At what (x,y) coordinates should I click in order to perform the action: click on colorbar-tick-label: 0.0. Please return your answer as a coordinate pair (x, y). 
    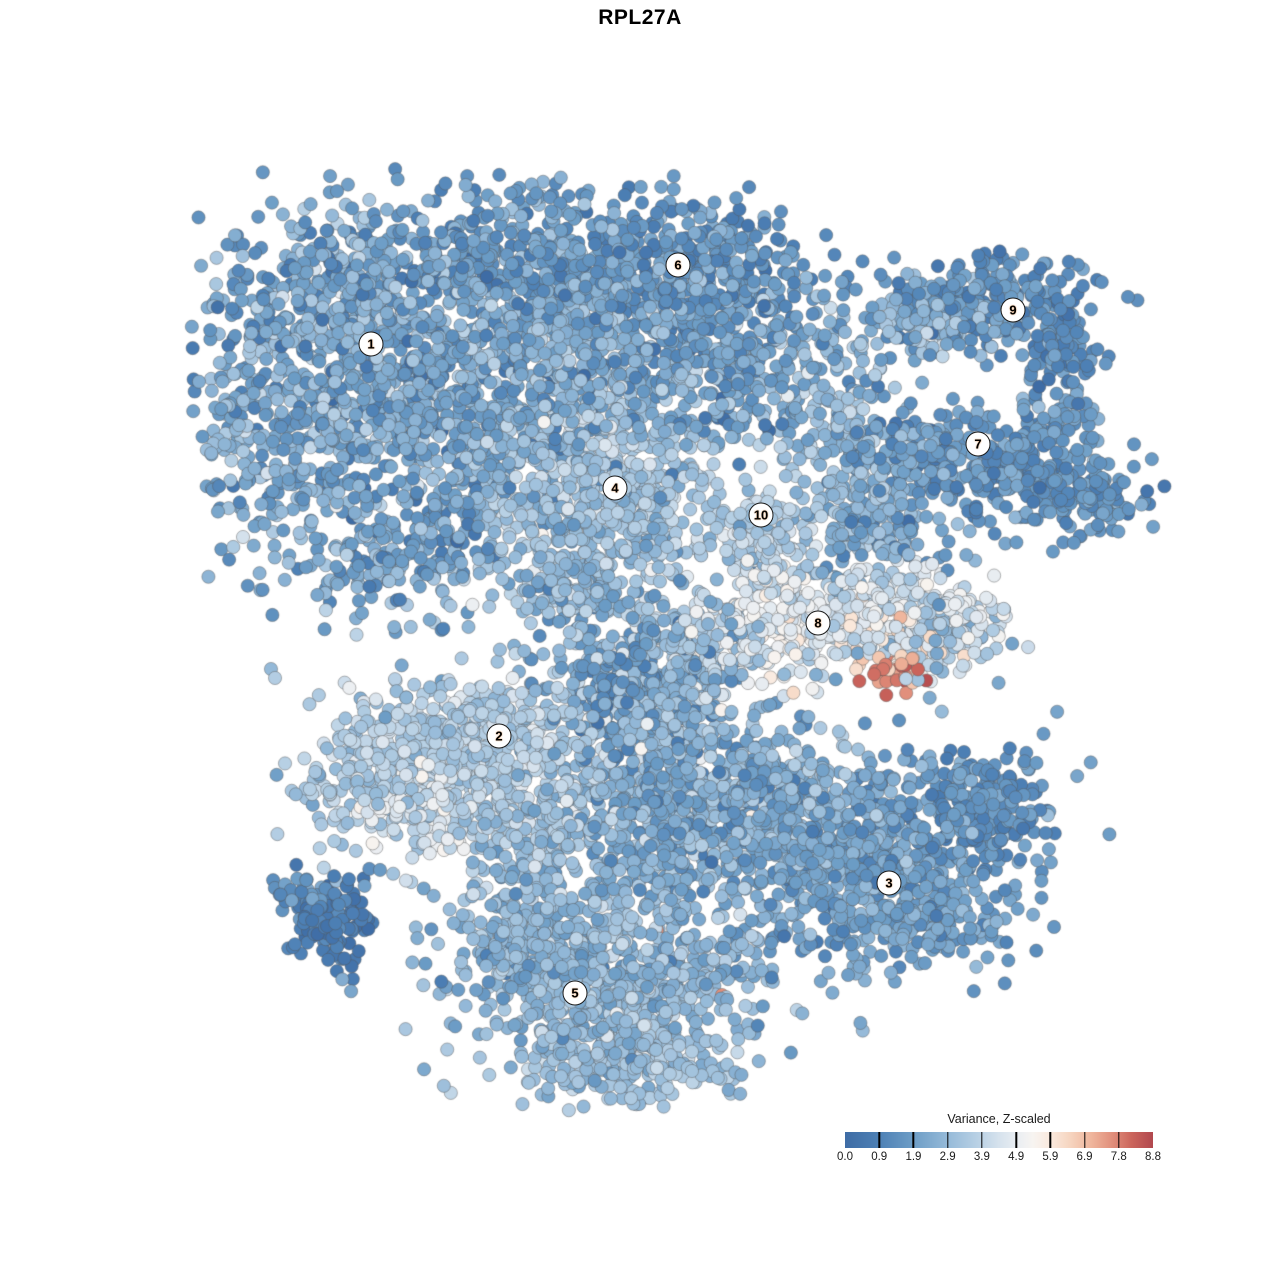
    Looking at the image, I should click on (845, 1157).